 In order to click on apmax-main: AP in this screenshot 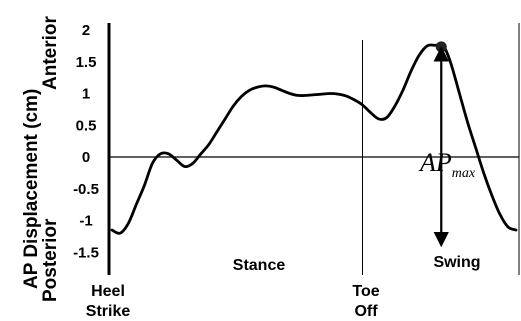, I will do `click(435, 162)`.